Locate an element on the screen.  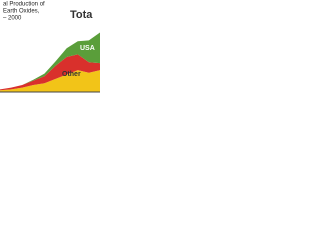
chart-title-line: al Production of is located at coordinates (24, 5).